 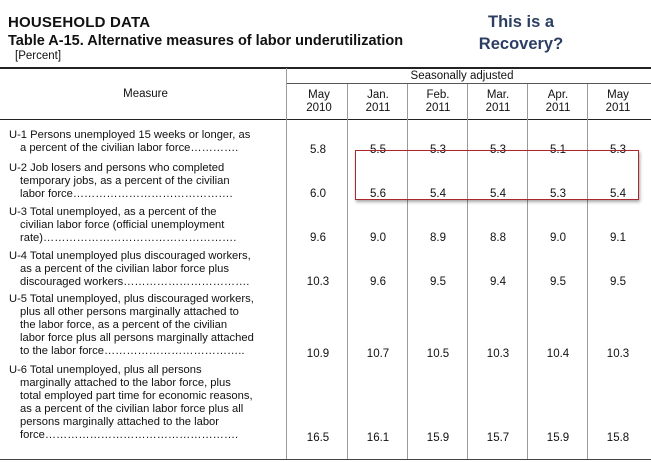 I want to click on column-header-month: Jan., so click(x=378, y=95).